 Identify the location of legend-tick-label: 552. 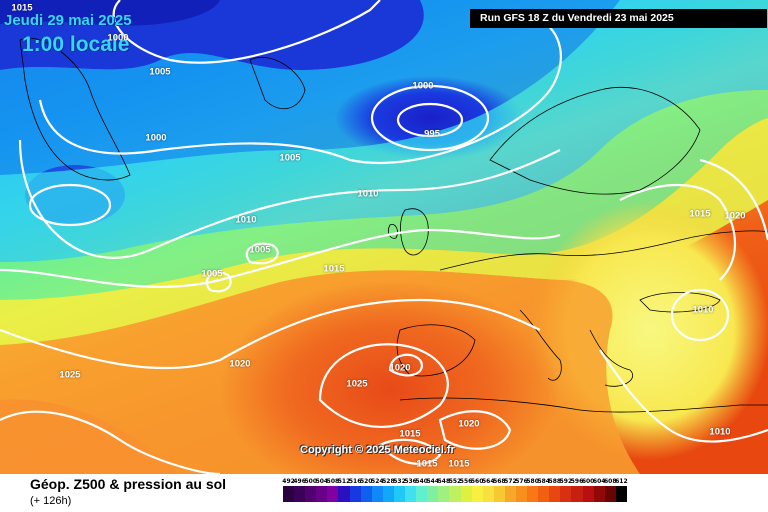
(455, 481).